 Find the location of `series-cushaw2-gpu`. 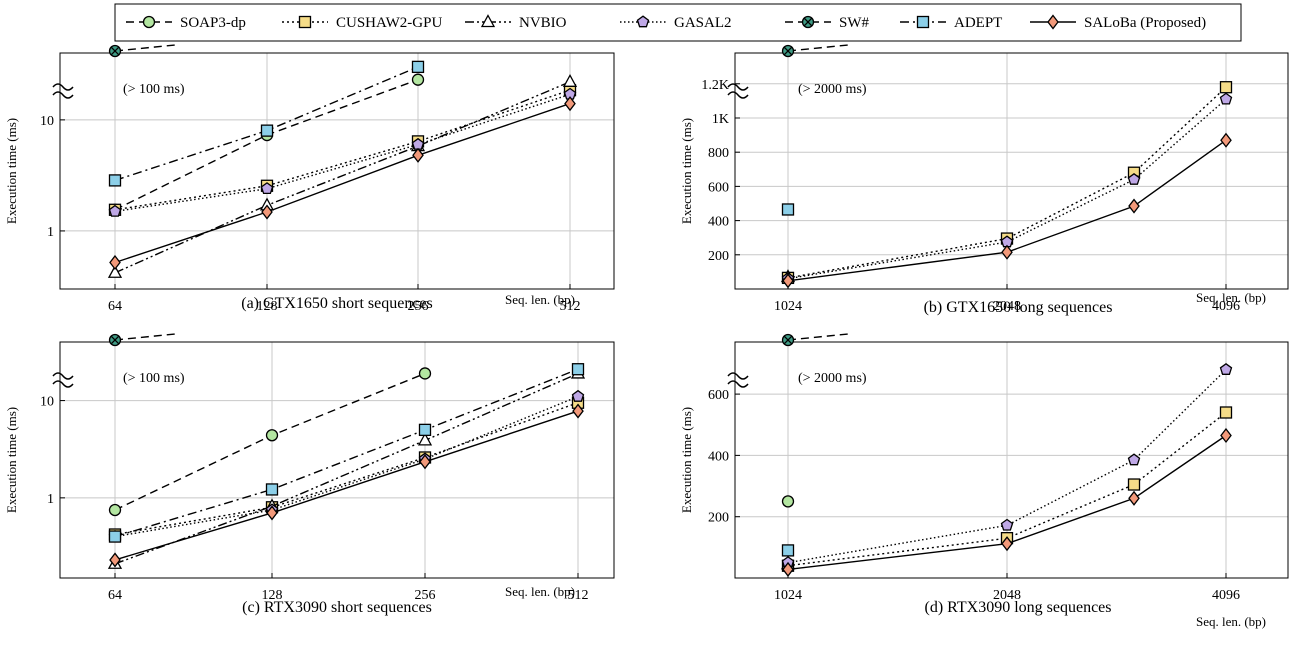

series-cushaw2-gpu is located at coordinates (342, 150).